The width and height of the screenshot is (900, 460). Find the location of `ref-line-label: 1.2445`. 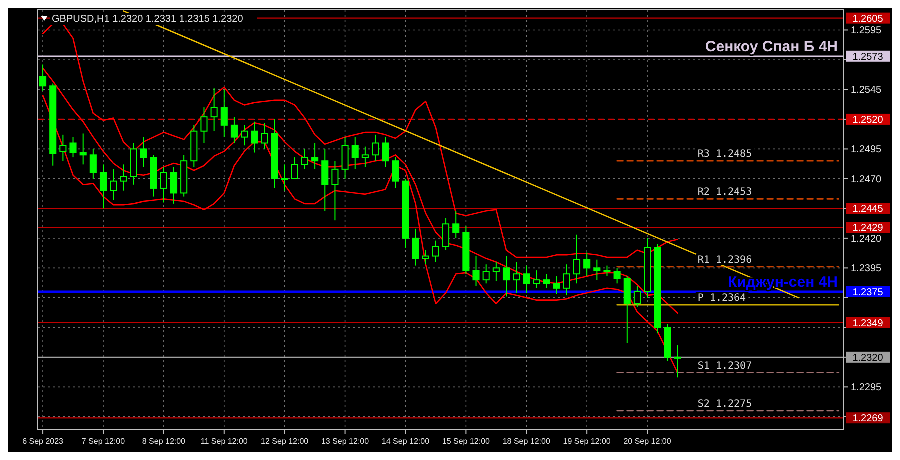

ref-line-label: 1.2445 is located at coordinates (868, 210).